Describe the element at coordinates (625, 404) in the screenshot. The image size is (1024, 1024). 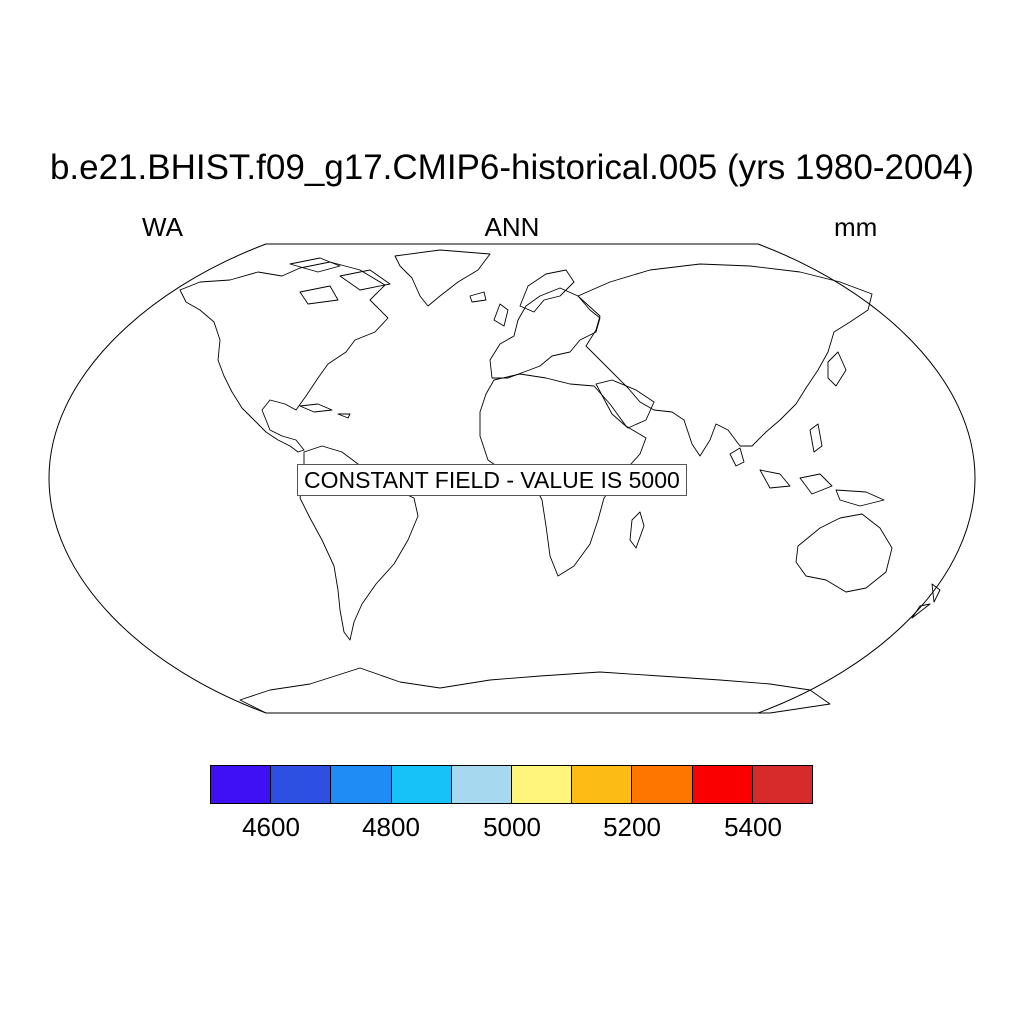
I see `arabia-coastline` at that location.